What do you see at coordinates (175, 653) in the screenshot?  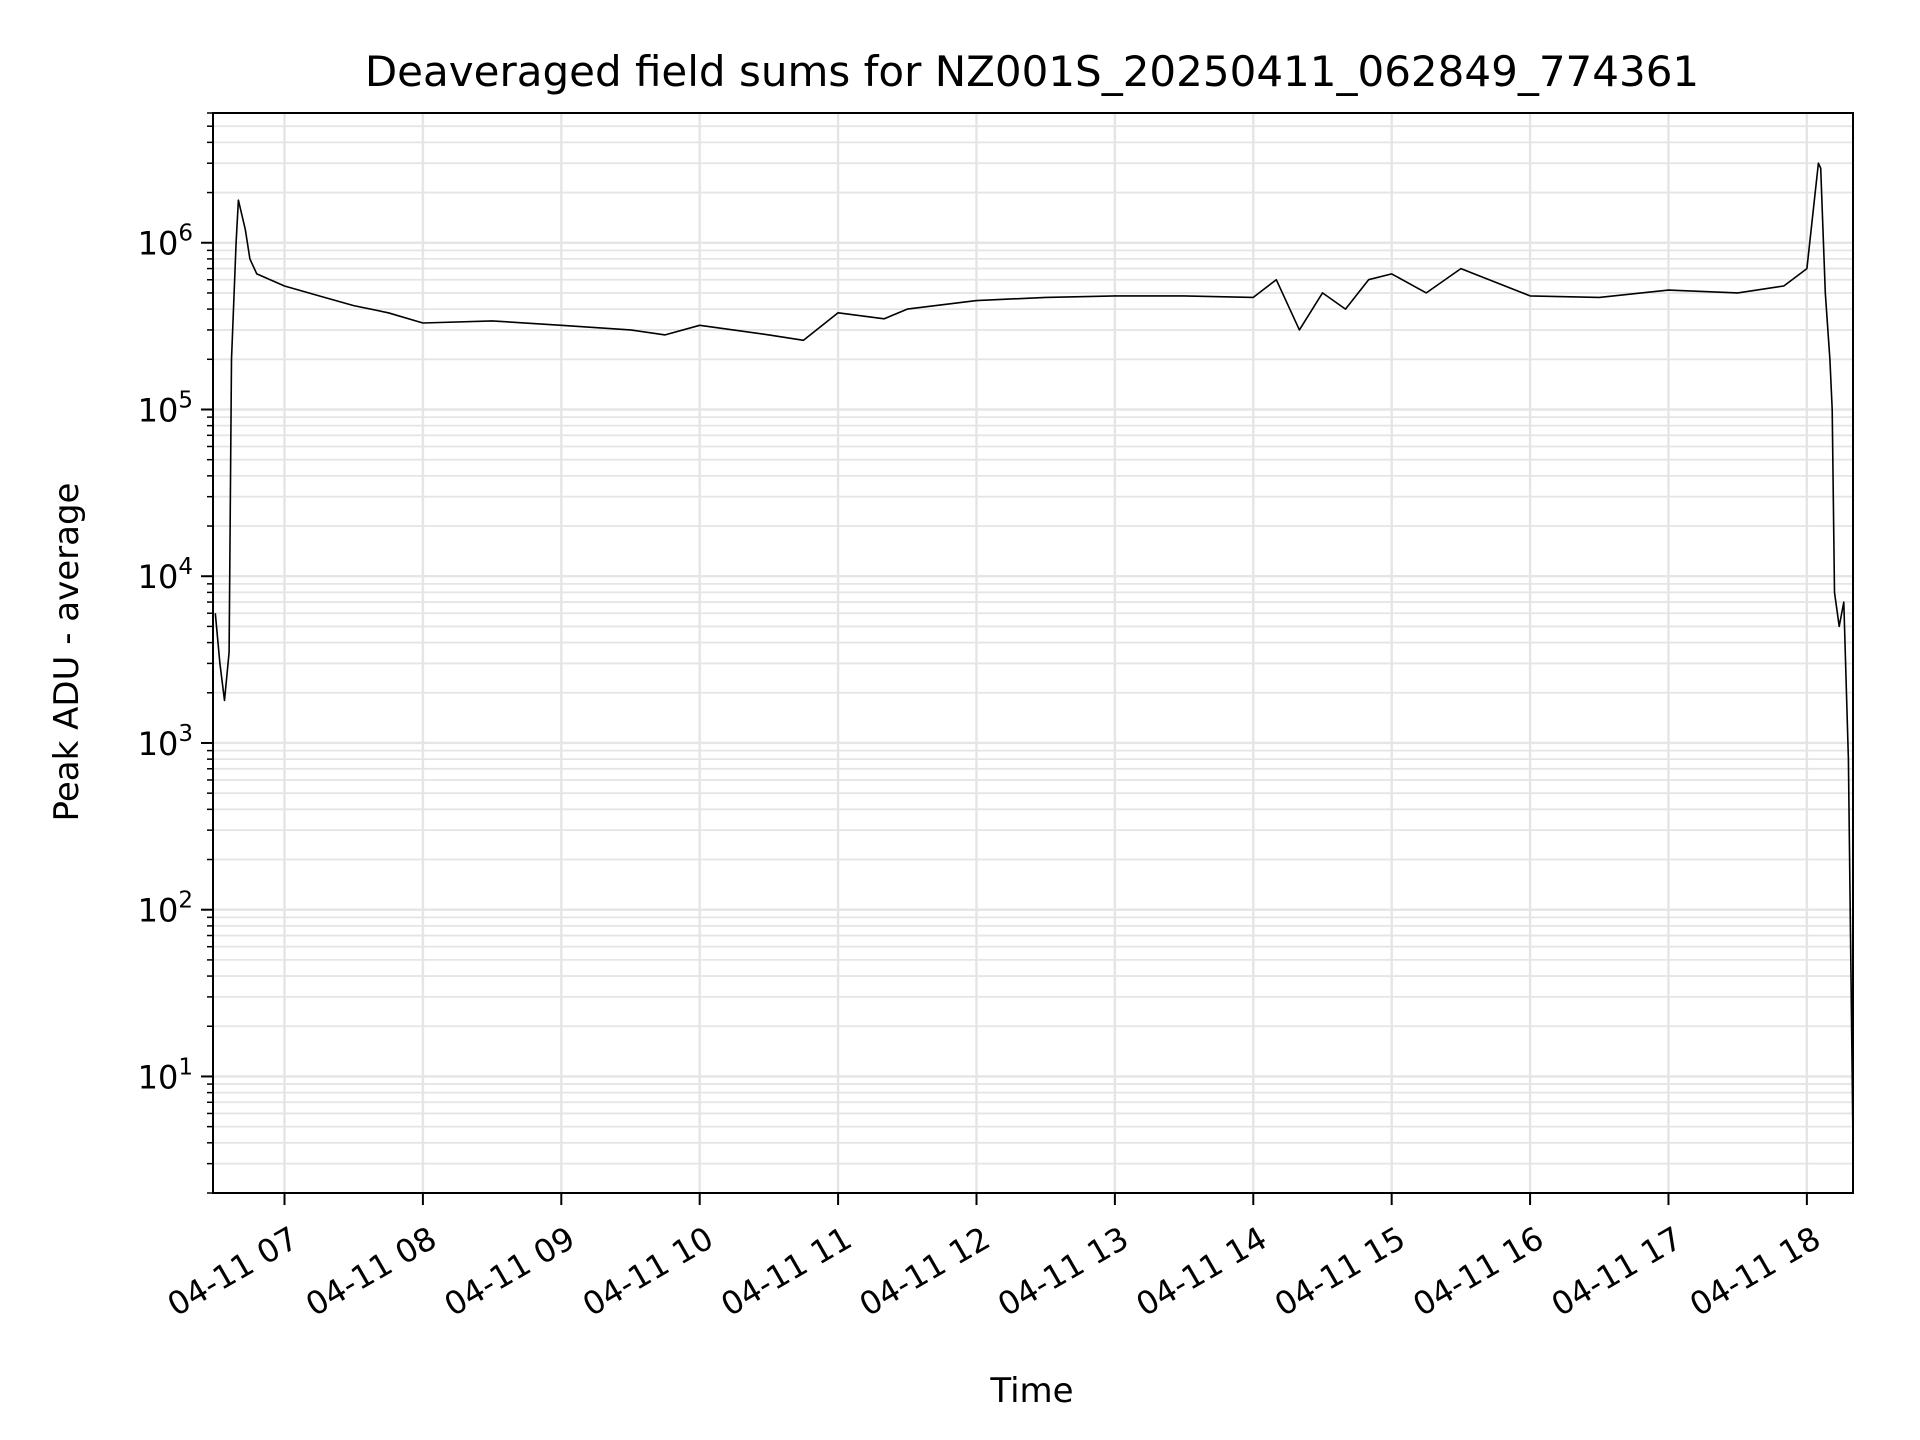 I see `y-axis: 10¹ 10² 10³ 10⁴ 10⁵ 10⁶` at bounding box center [175, 653].